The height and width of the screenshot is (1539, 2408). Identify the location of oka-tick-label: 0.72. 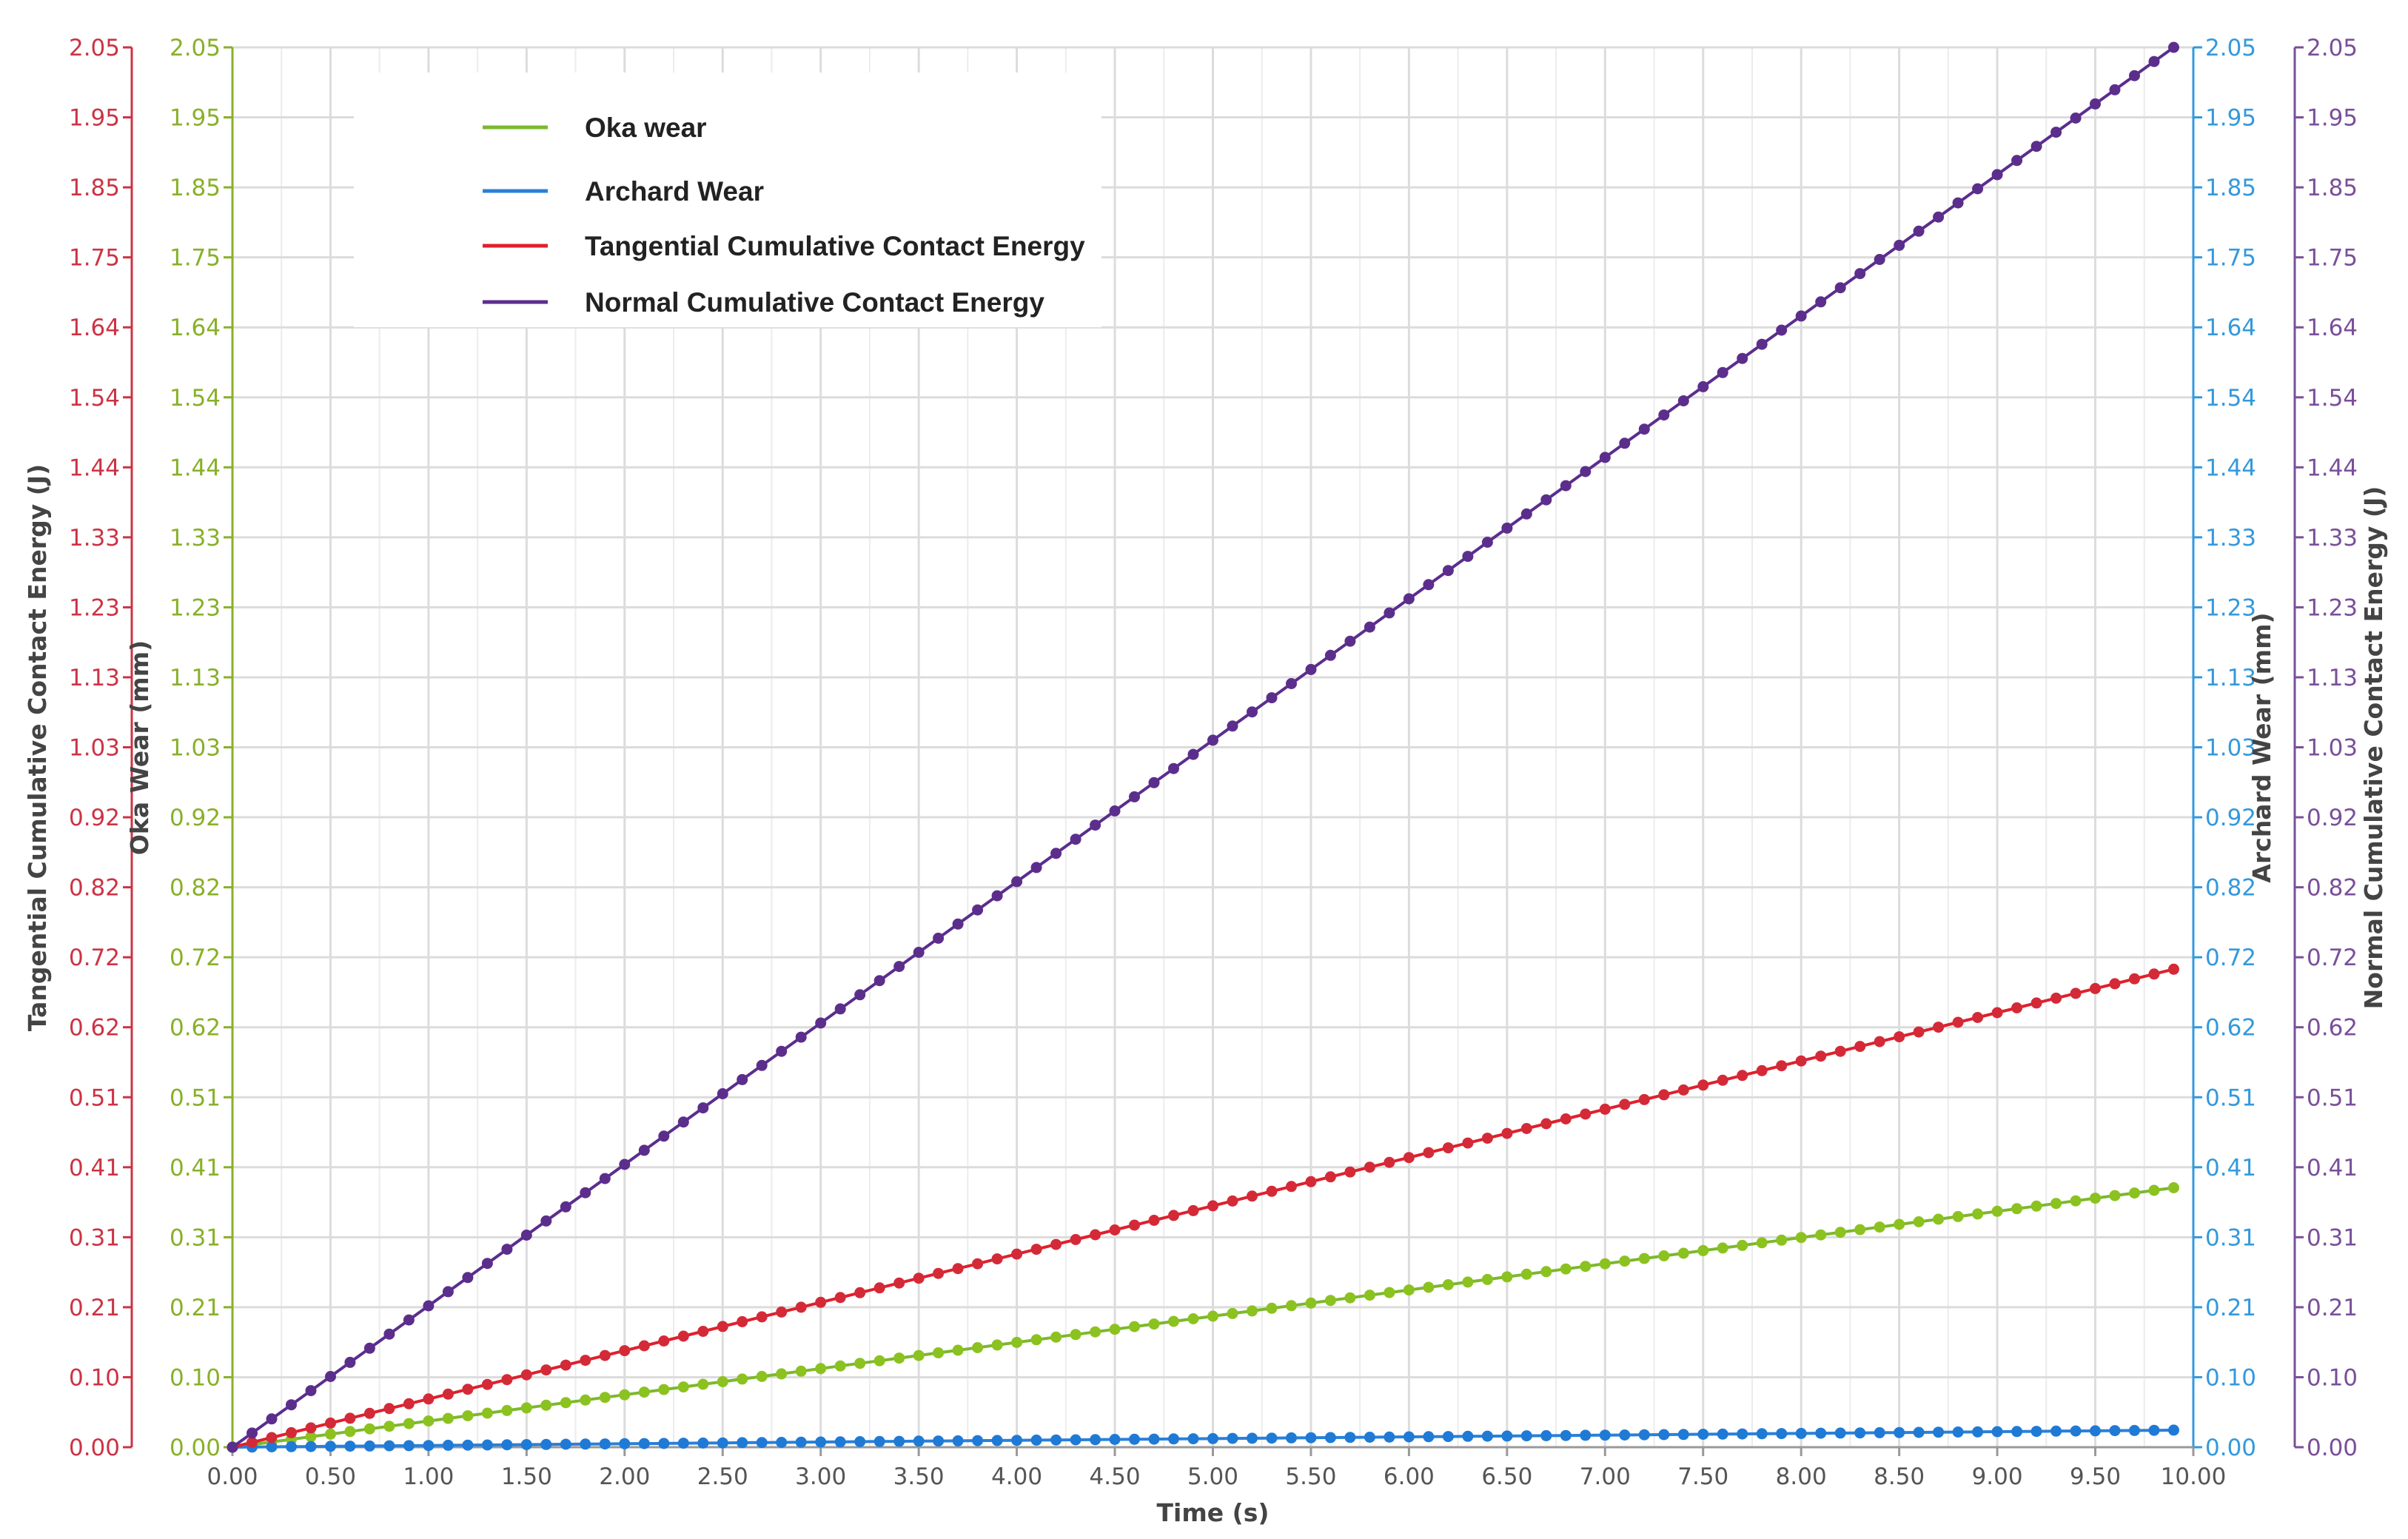
(195, 958).